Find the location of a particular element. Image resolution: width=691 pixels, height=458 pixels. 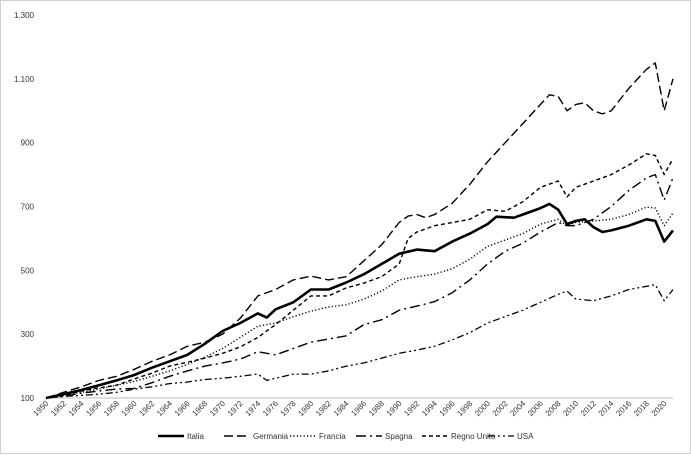

x-tick-label: 1992 is located at coordinates (411, 408).